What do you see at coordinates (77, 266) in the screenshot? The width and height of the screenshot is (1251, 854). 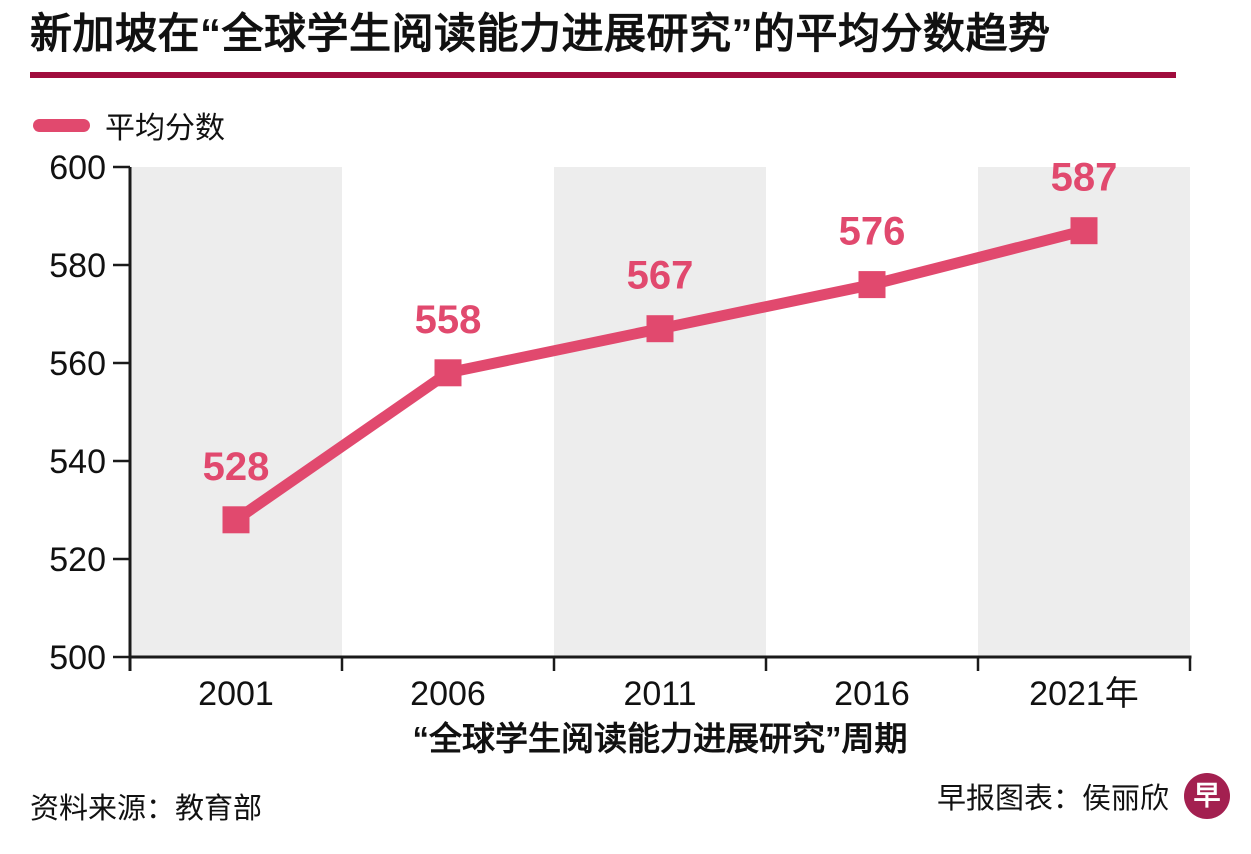 I see `y-tick-label: 580` at bounding box center [77, 266].